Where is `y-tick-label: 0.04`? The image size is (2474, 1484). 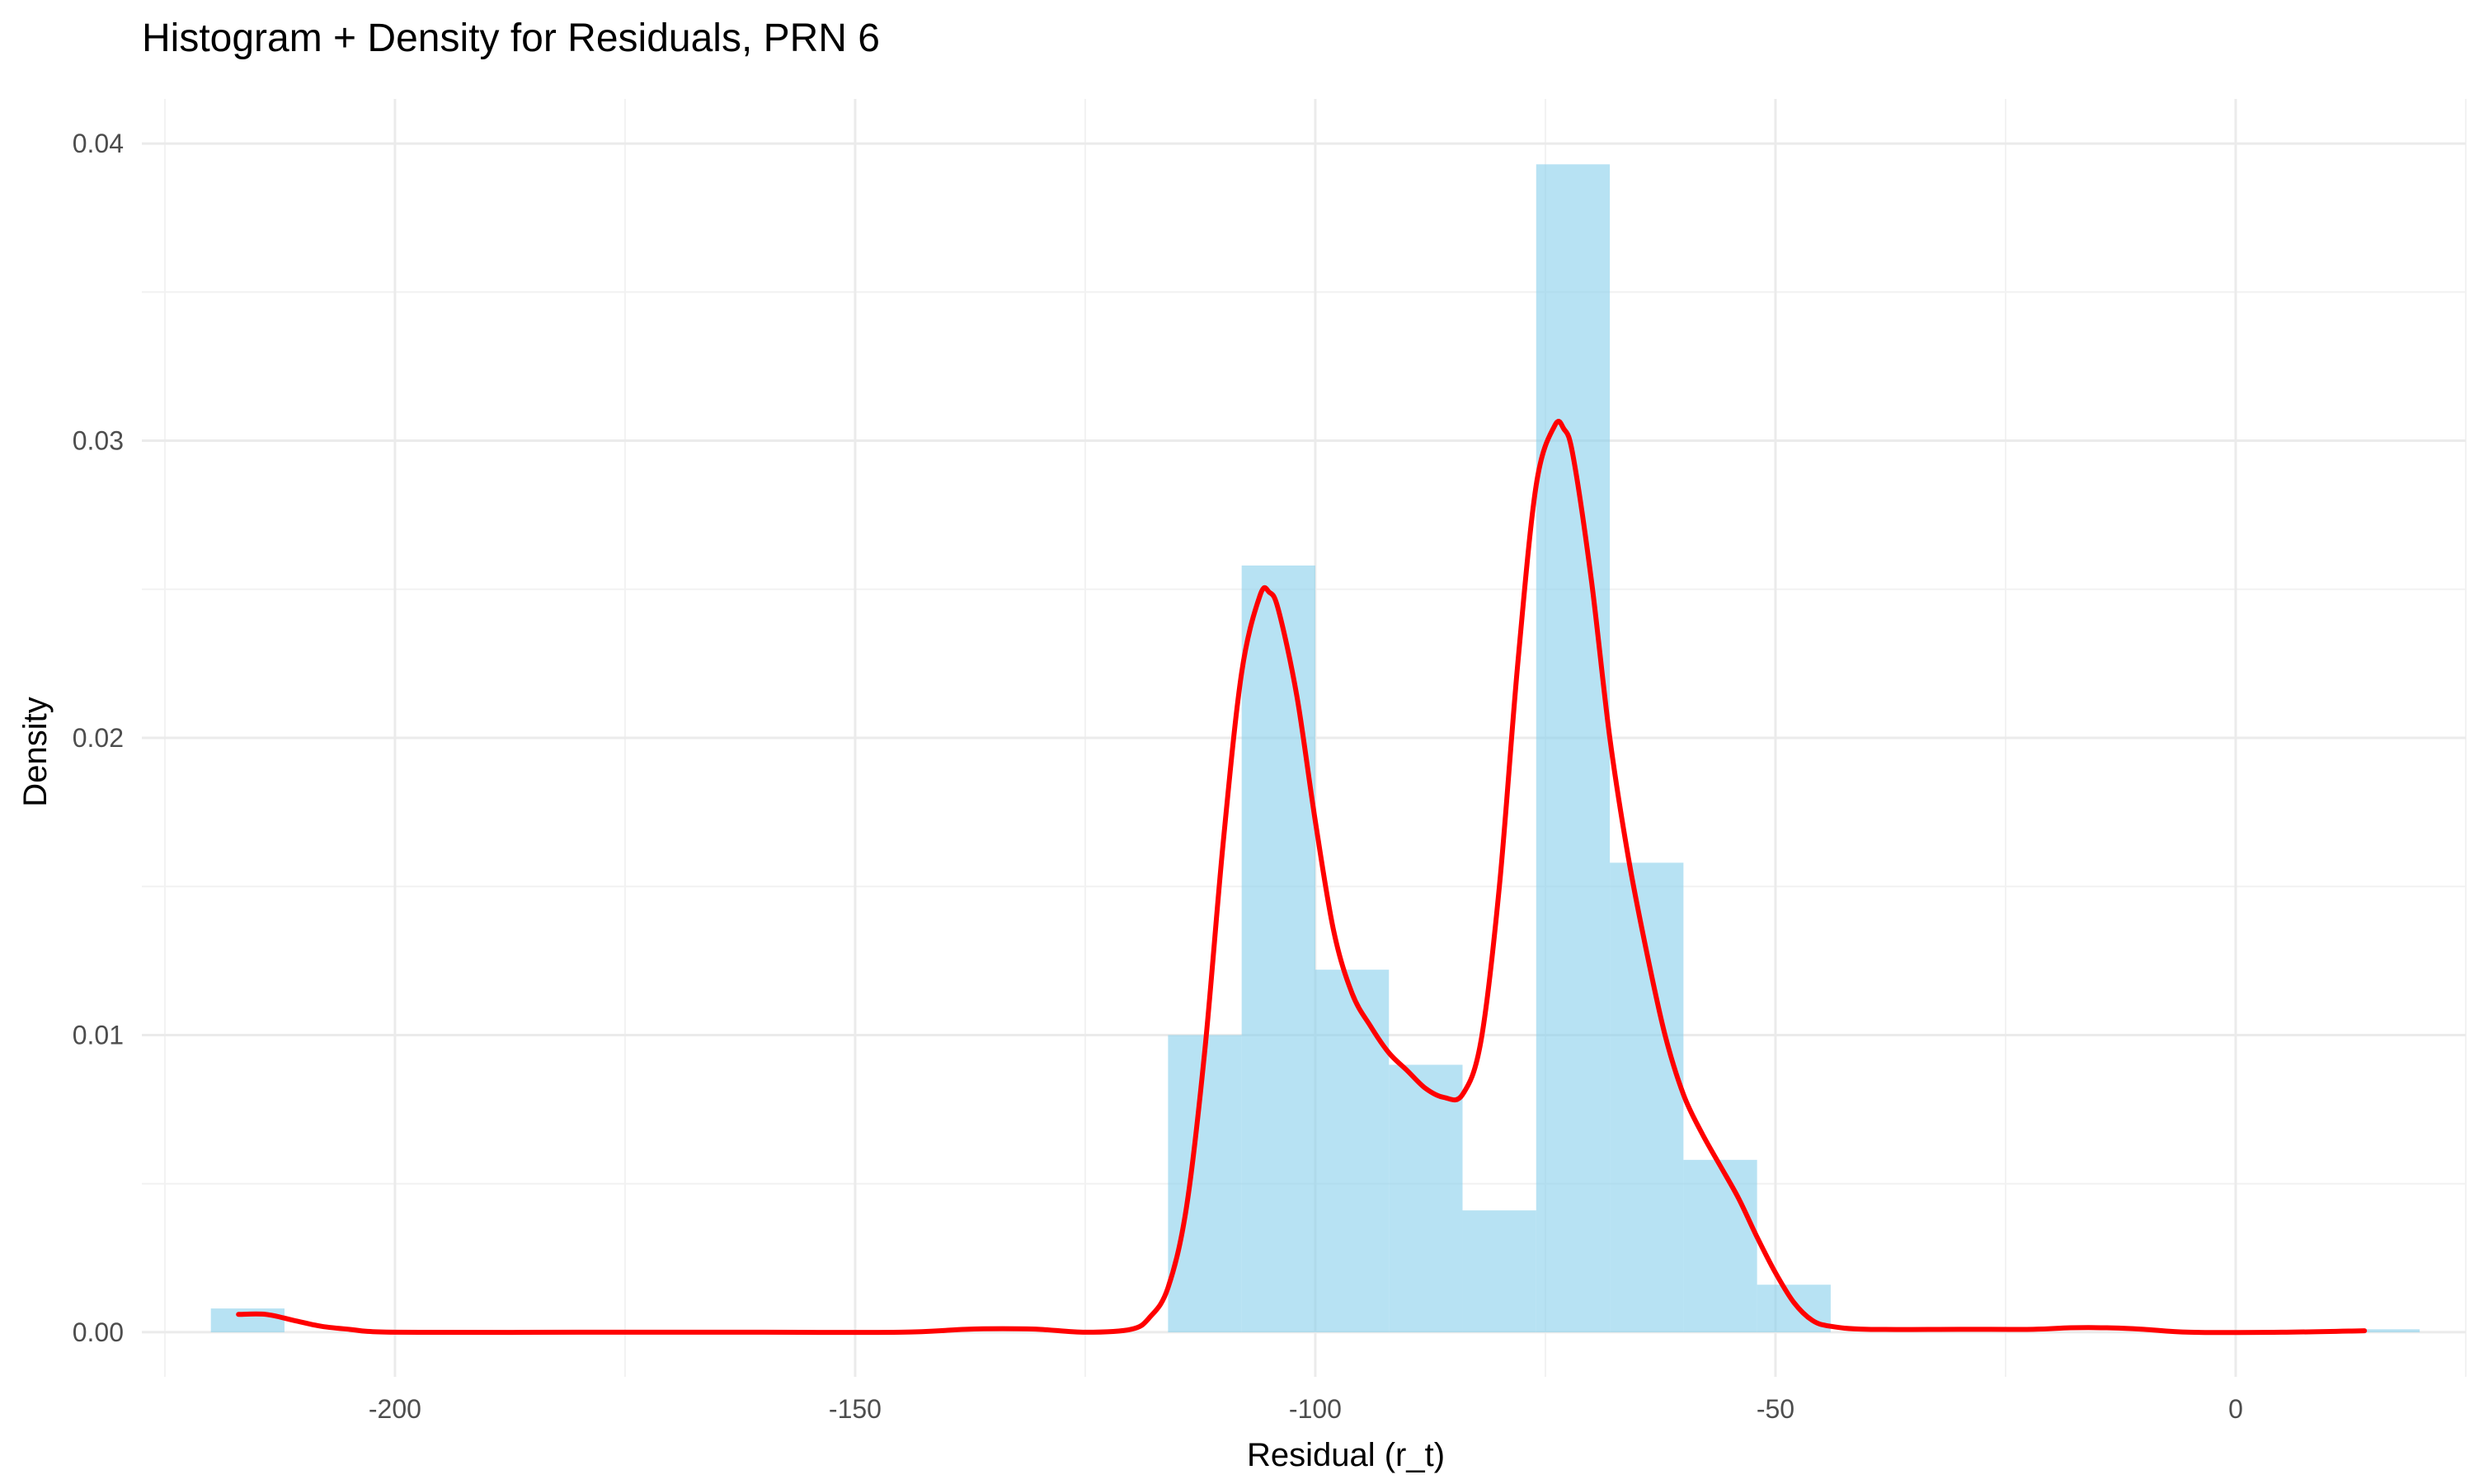
y-tick-label: 0.04 is located at coordinates (98, 143).